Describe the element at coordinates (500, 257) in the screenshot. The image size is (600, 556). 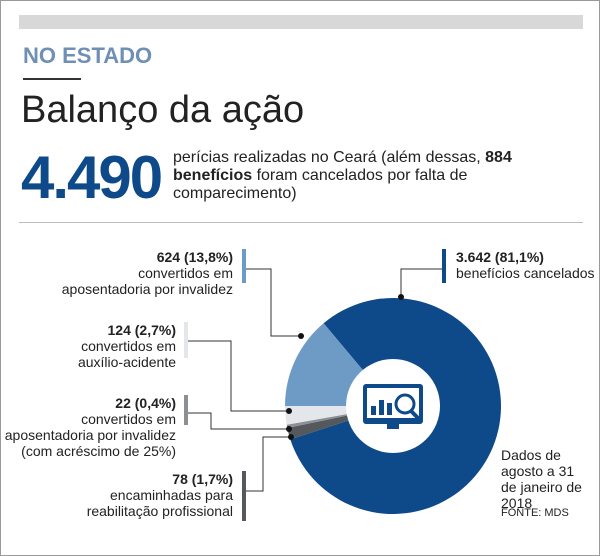
I see `value-label: 3.642 (81,1%)` at that location.